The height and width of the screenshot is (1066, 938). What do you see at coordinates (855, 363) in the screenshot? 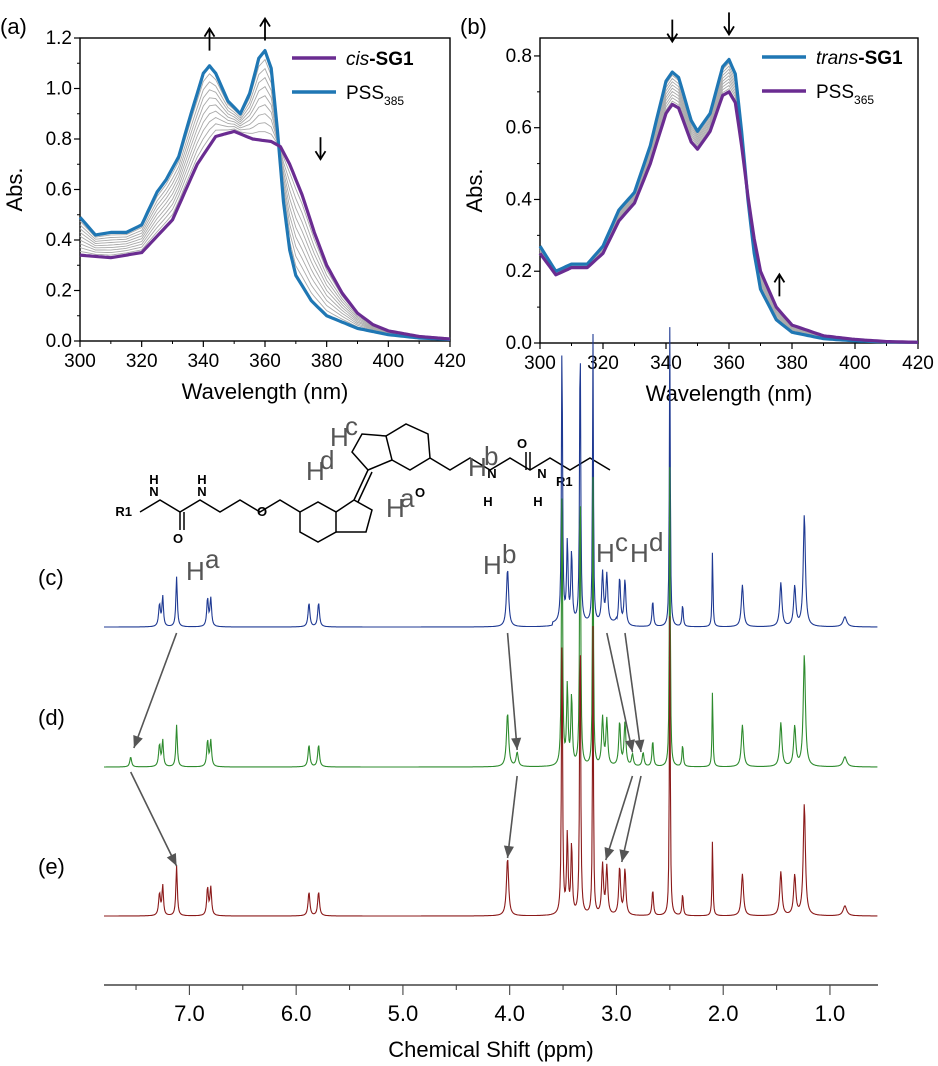
I see `x-tick-label: 400` at bounding box center [855, 363].